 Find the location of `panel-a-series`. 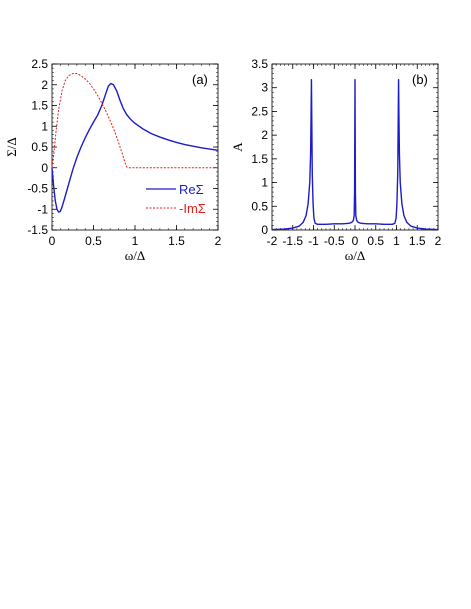

panel-a-series is located at coordinates (135, 143).